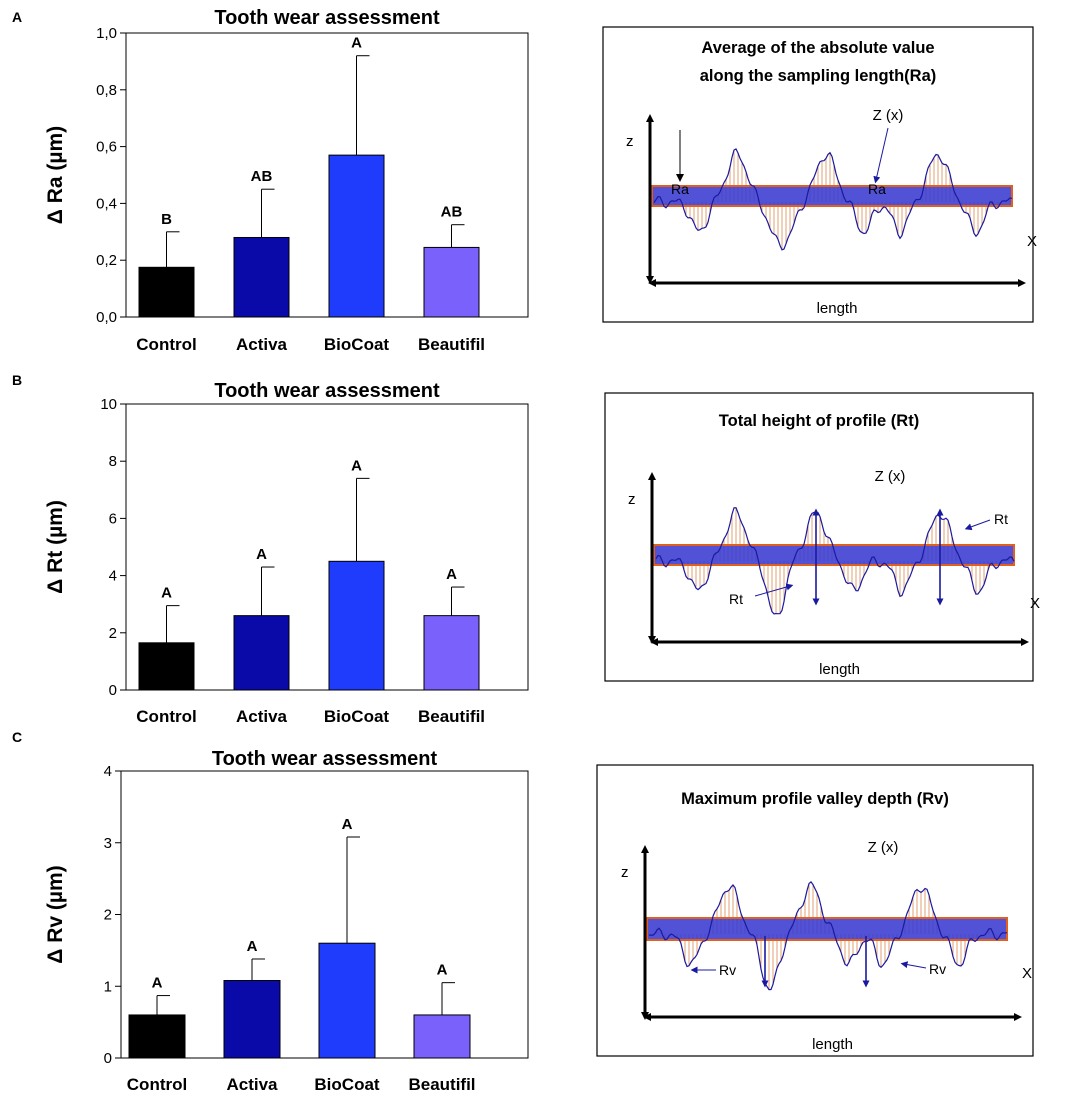 Image resolution: width=1084 pixels, height=1109 pixels. Describe the element at coordinates (1001, 519) in the screenshot. I see `rt-marker-1: Rt` at that location.